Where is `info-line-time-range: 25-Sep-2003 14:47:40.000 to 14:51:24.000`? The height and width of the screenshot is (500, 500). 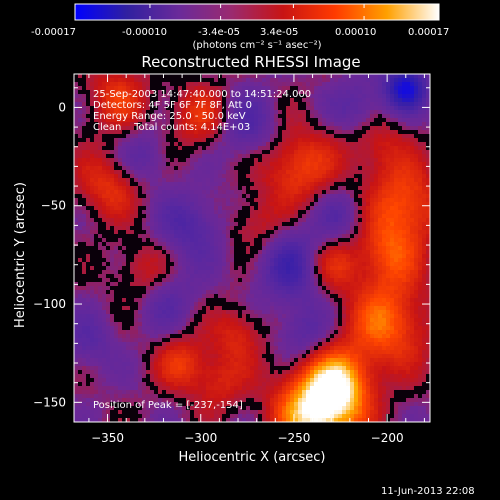 info-line-time-range: 25-Sep-2003 14:47:40.000 to 14:51:24.000 is located at coordinates (202, 94).